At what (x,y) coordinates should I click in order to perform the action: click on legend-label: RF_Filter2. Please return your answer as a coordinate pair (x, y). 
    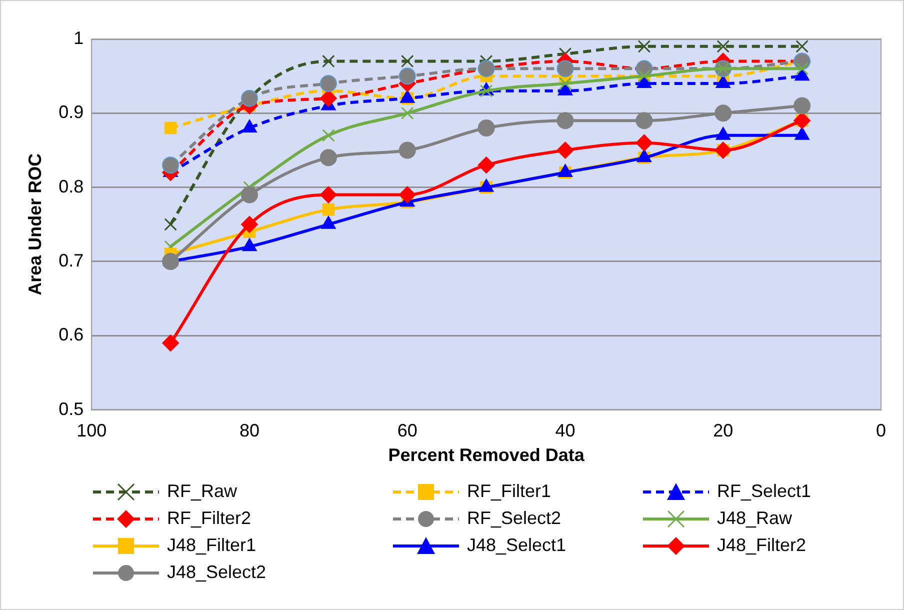
    Looking at the image, I should click on (209, 518).